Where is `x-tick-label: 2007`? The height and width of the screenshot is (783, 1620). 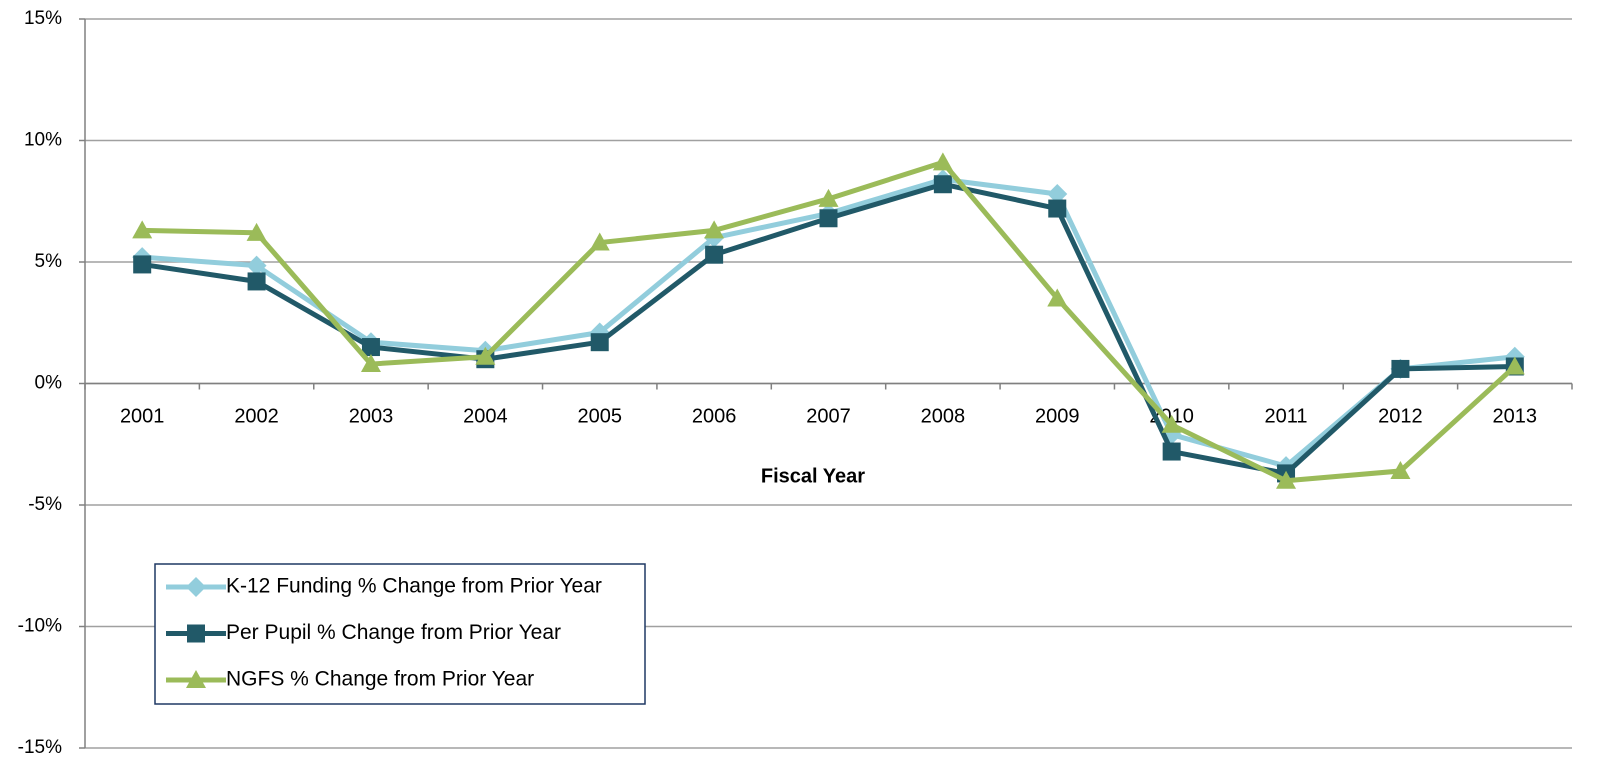
x-tick-label: 2007 is located at coordinates (828, 416).